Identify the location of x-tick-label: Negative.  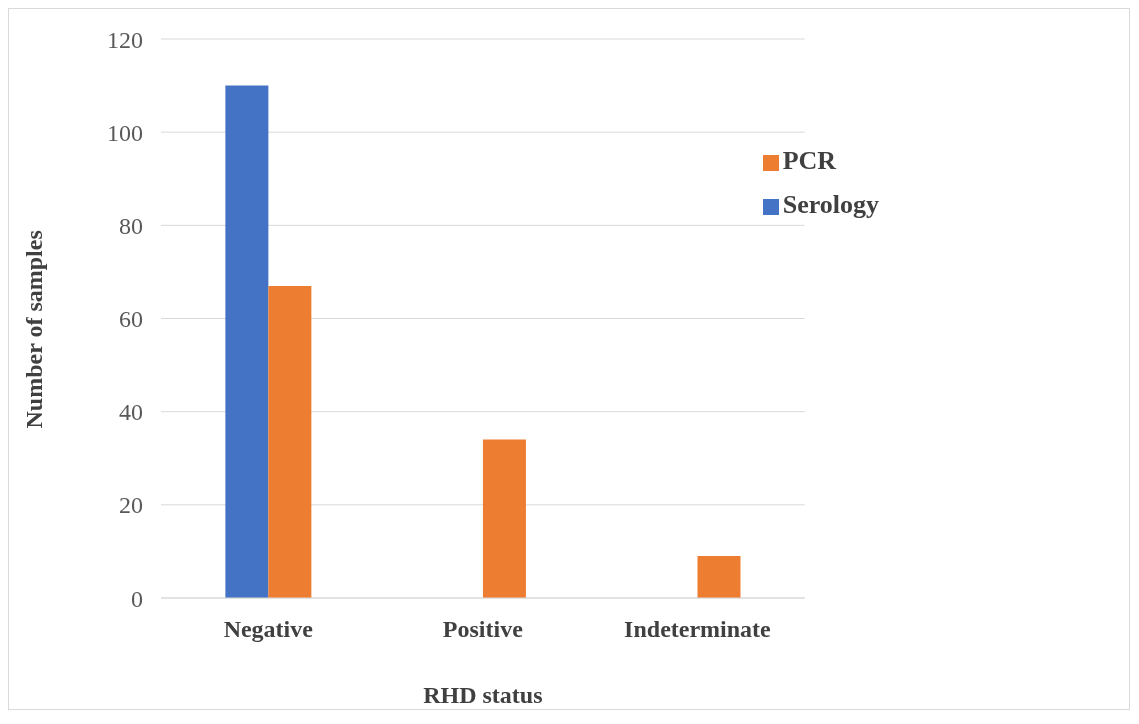
(268, 629).